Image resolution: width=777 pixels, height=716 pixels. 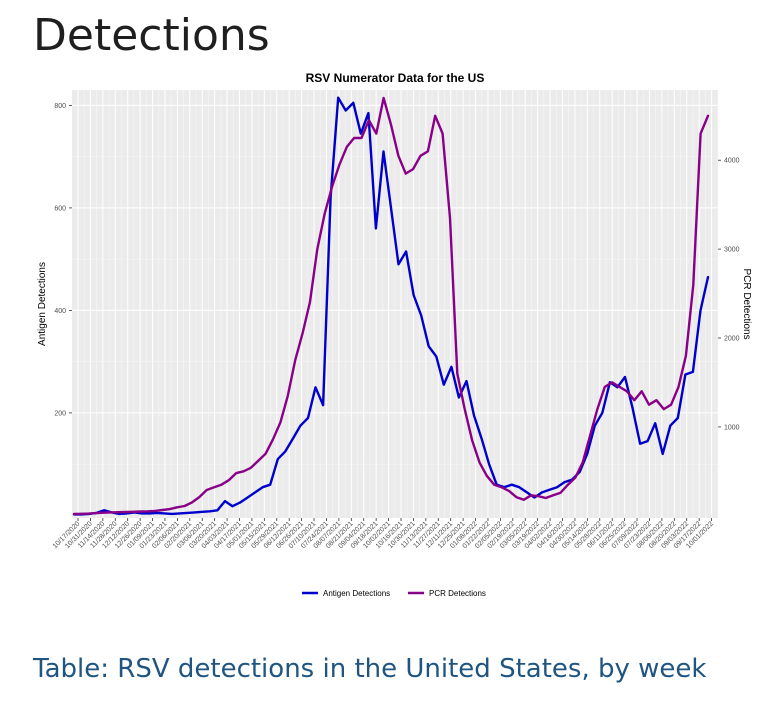 I want to click on page-title: Detections, so click(x=151, y=35).